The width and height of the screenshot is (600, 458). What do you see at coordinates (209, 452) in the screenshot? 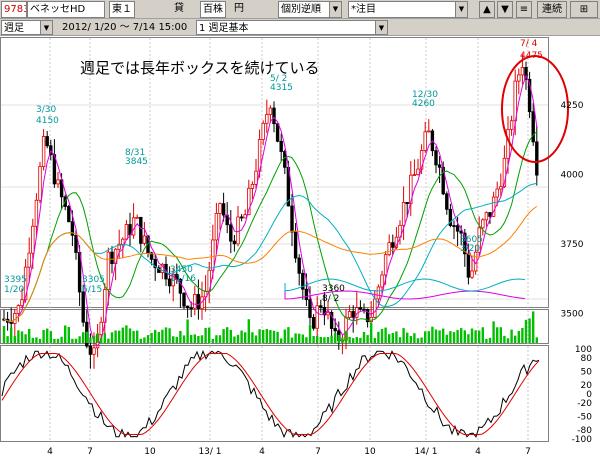
I see `time-tick-label: 13/ 1` at bounding box center [209, 452].